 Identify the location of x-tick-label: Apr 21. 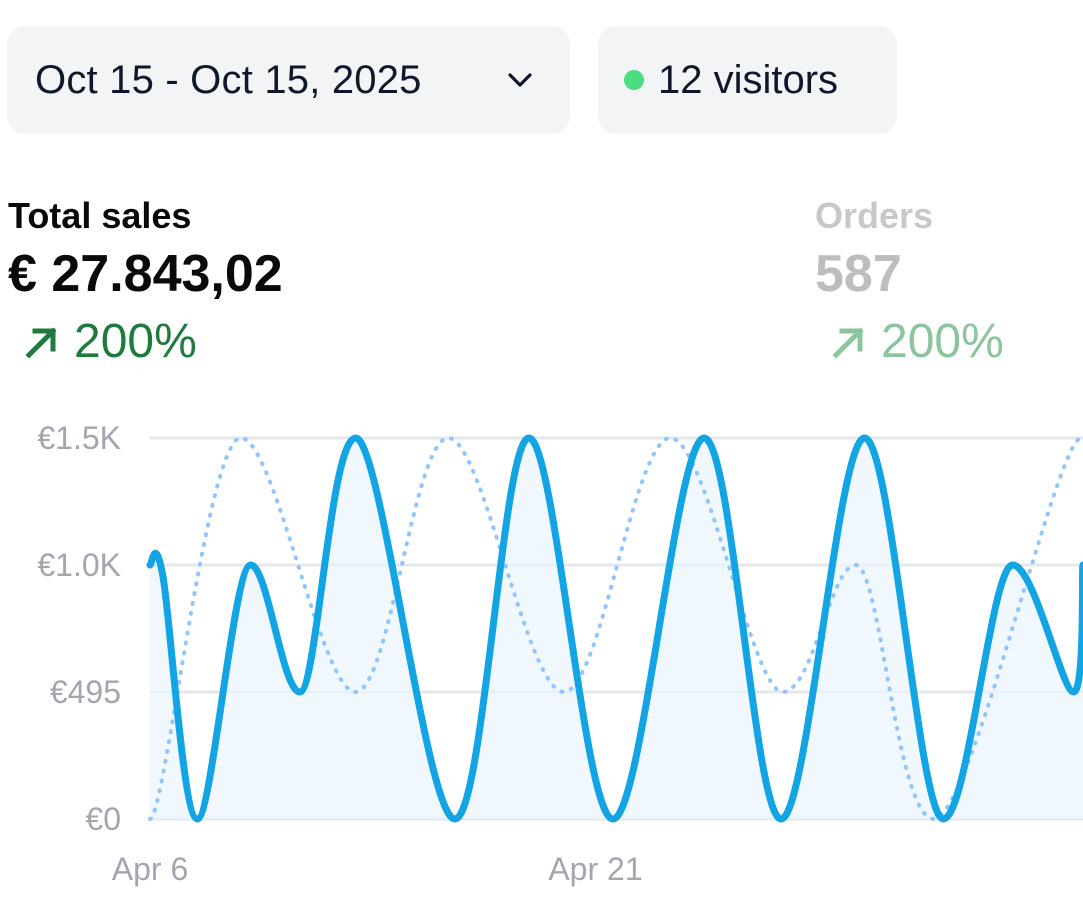
(595, 869).